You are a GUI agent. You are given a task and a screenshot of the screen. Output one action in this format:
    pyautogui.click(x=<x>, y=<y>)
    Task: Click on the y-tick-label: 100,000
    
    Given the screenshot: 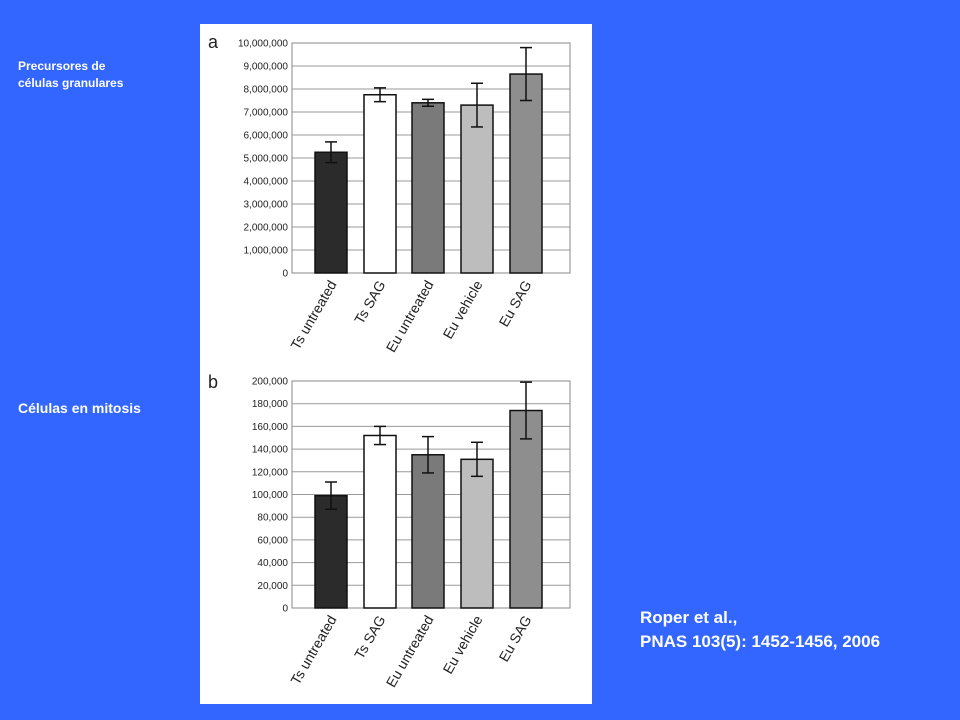 What is the action you would take?
    pyautogui.click(x=270, y=495)
    